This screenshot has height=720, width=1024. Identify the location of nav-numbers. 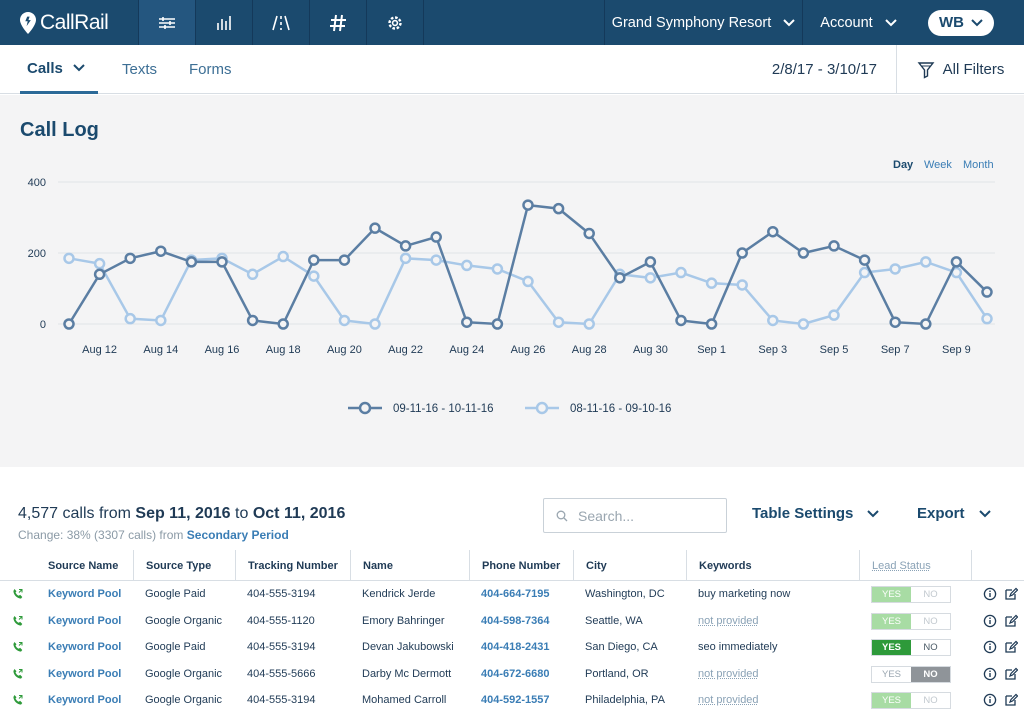
(337, 22).